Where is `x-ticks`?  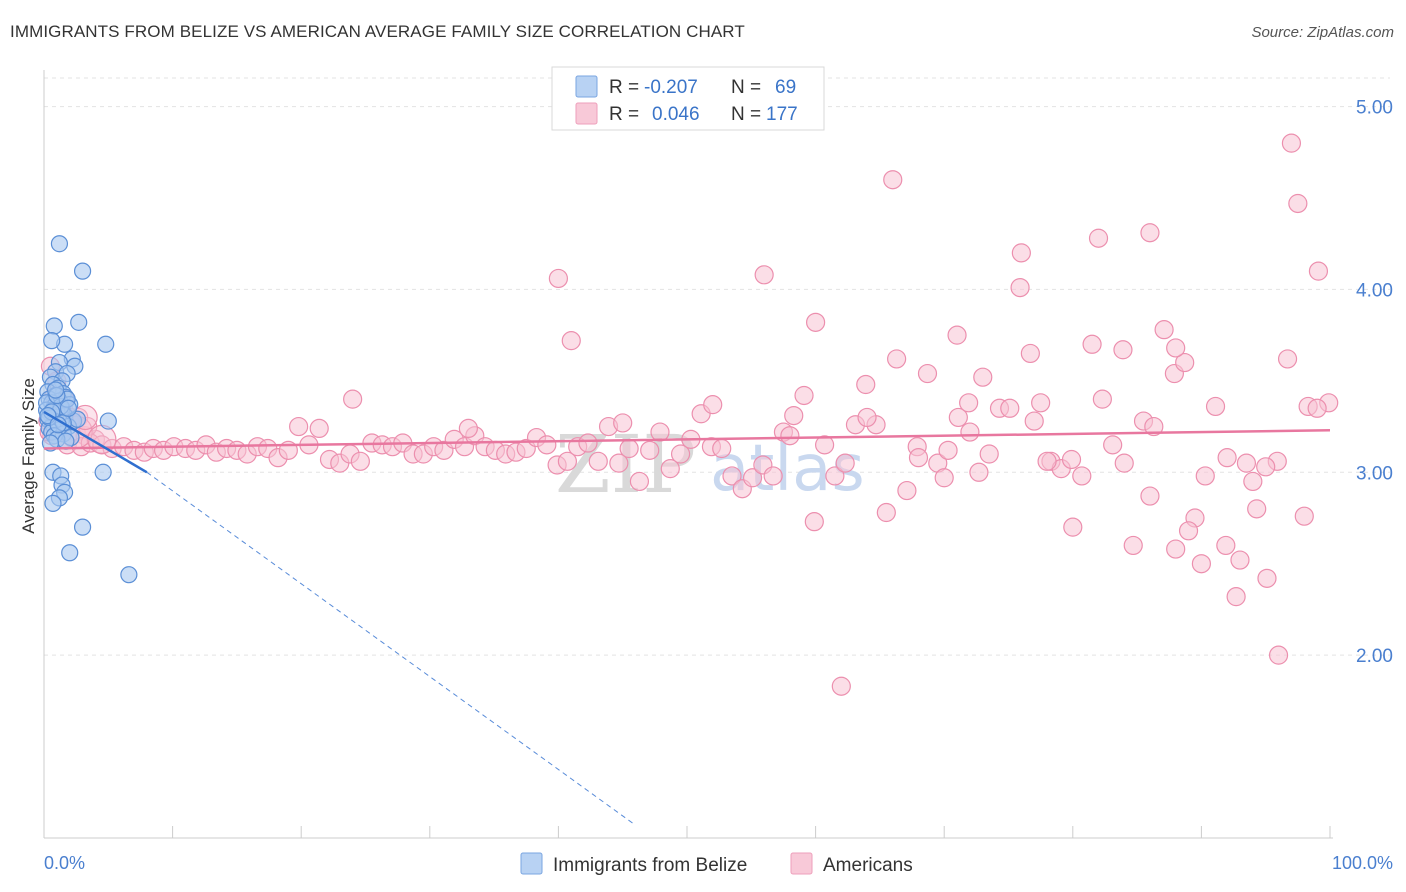 x-ticks is located at coordinates (687, 832).